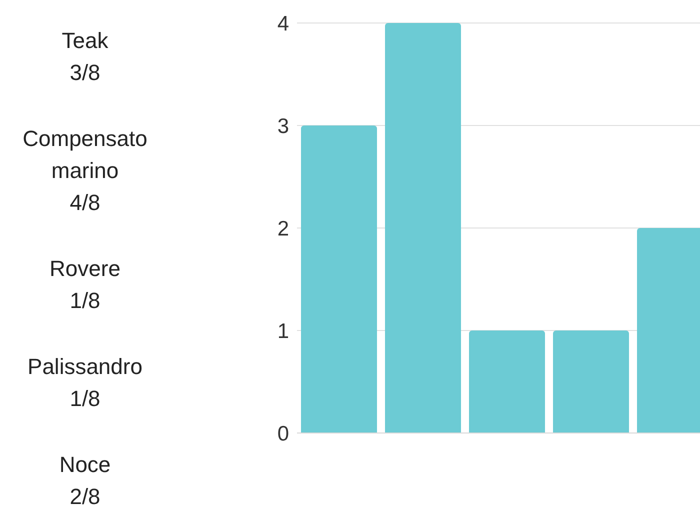 This screenshot has height=510, width=700. What do you see at coordinates (283, 331) in the screenshot?
I see `y-tick-label: 1` at bounding box center [283, 331].